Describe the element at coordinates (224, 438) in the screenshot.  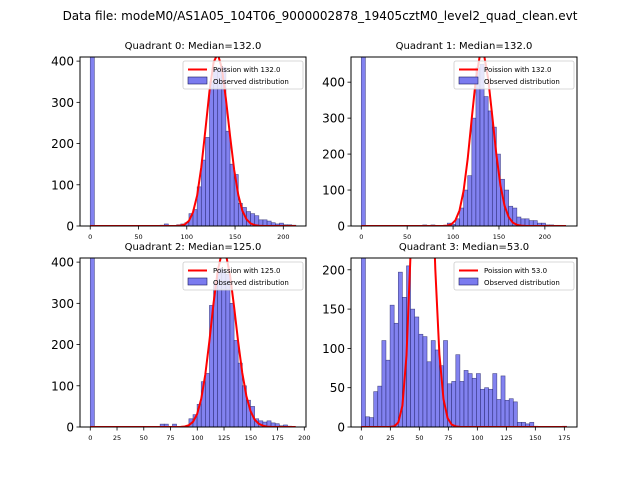
I see `x-tick-label: 125` at that location.